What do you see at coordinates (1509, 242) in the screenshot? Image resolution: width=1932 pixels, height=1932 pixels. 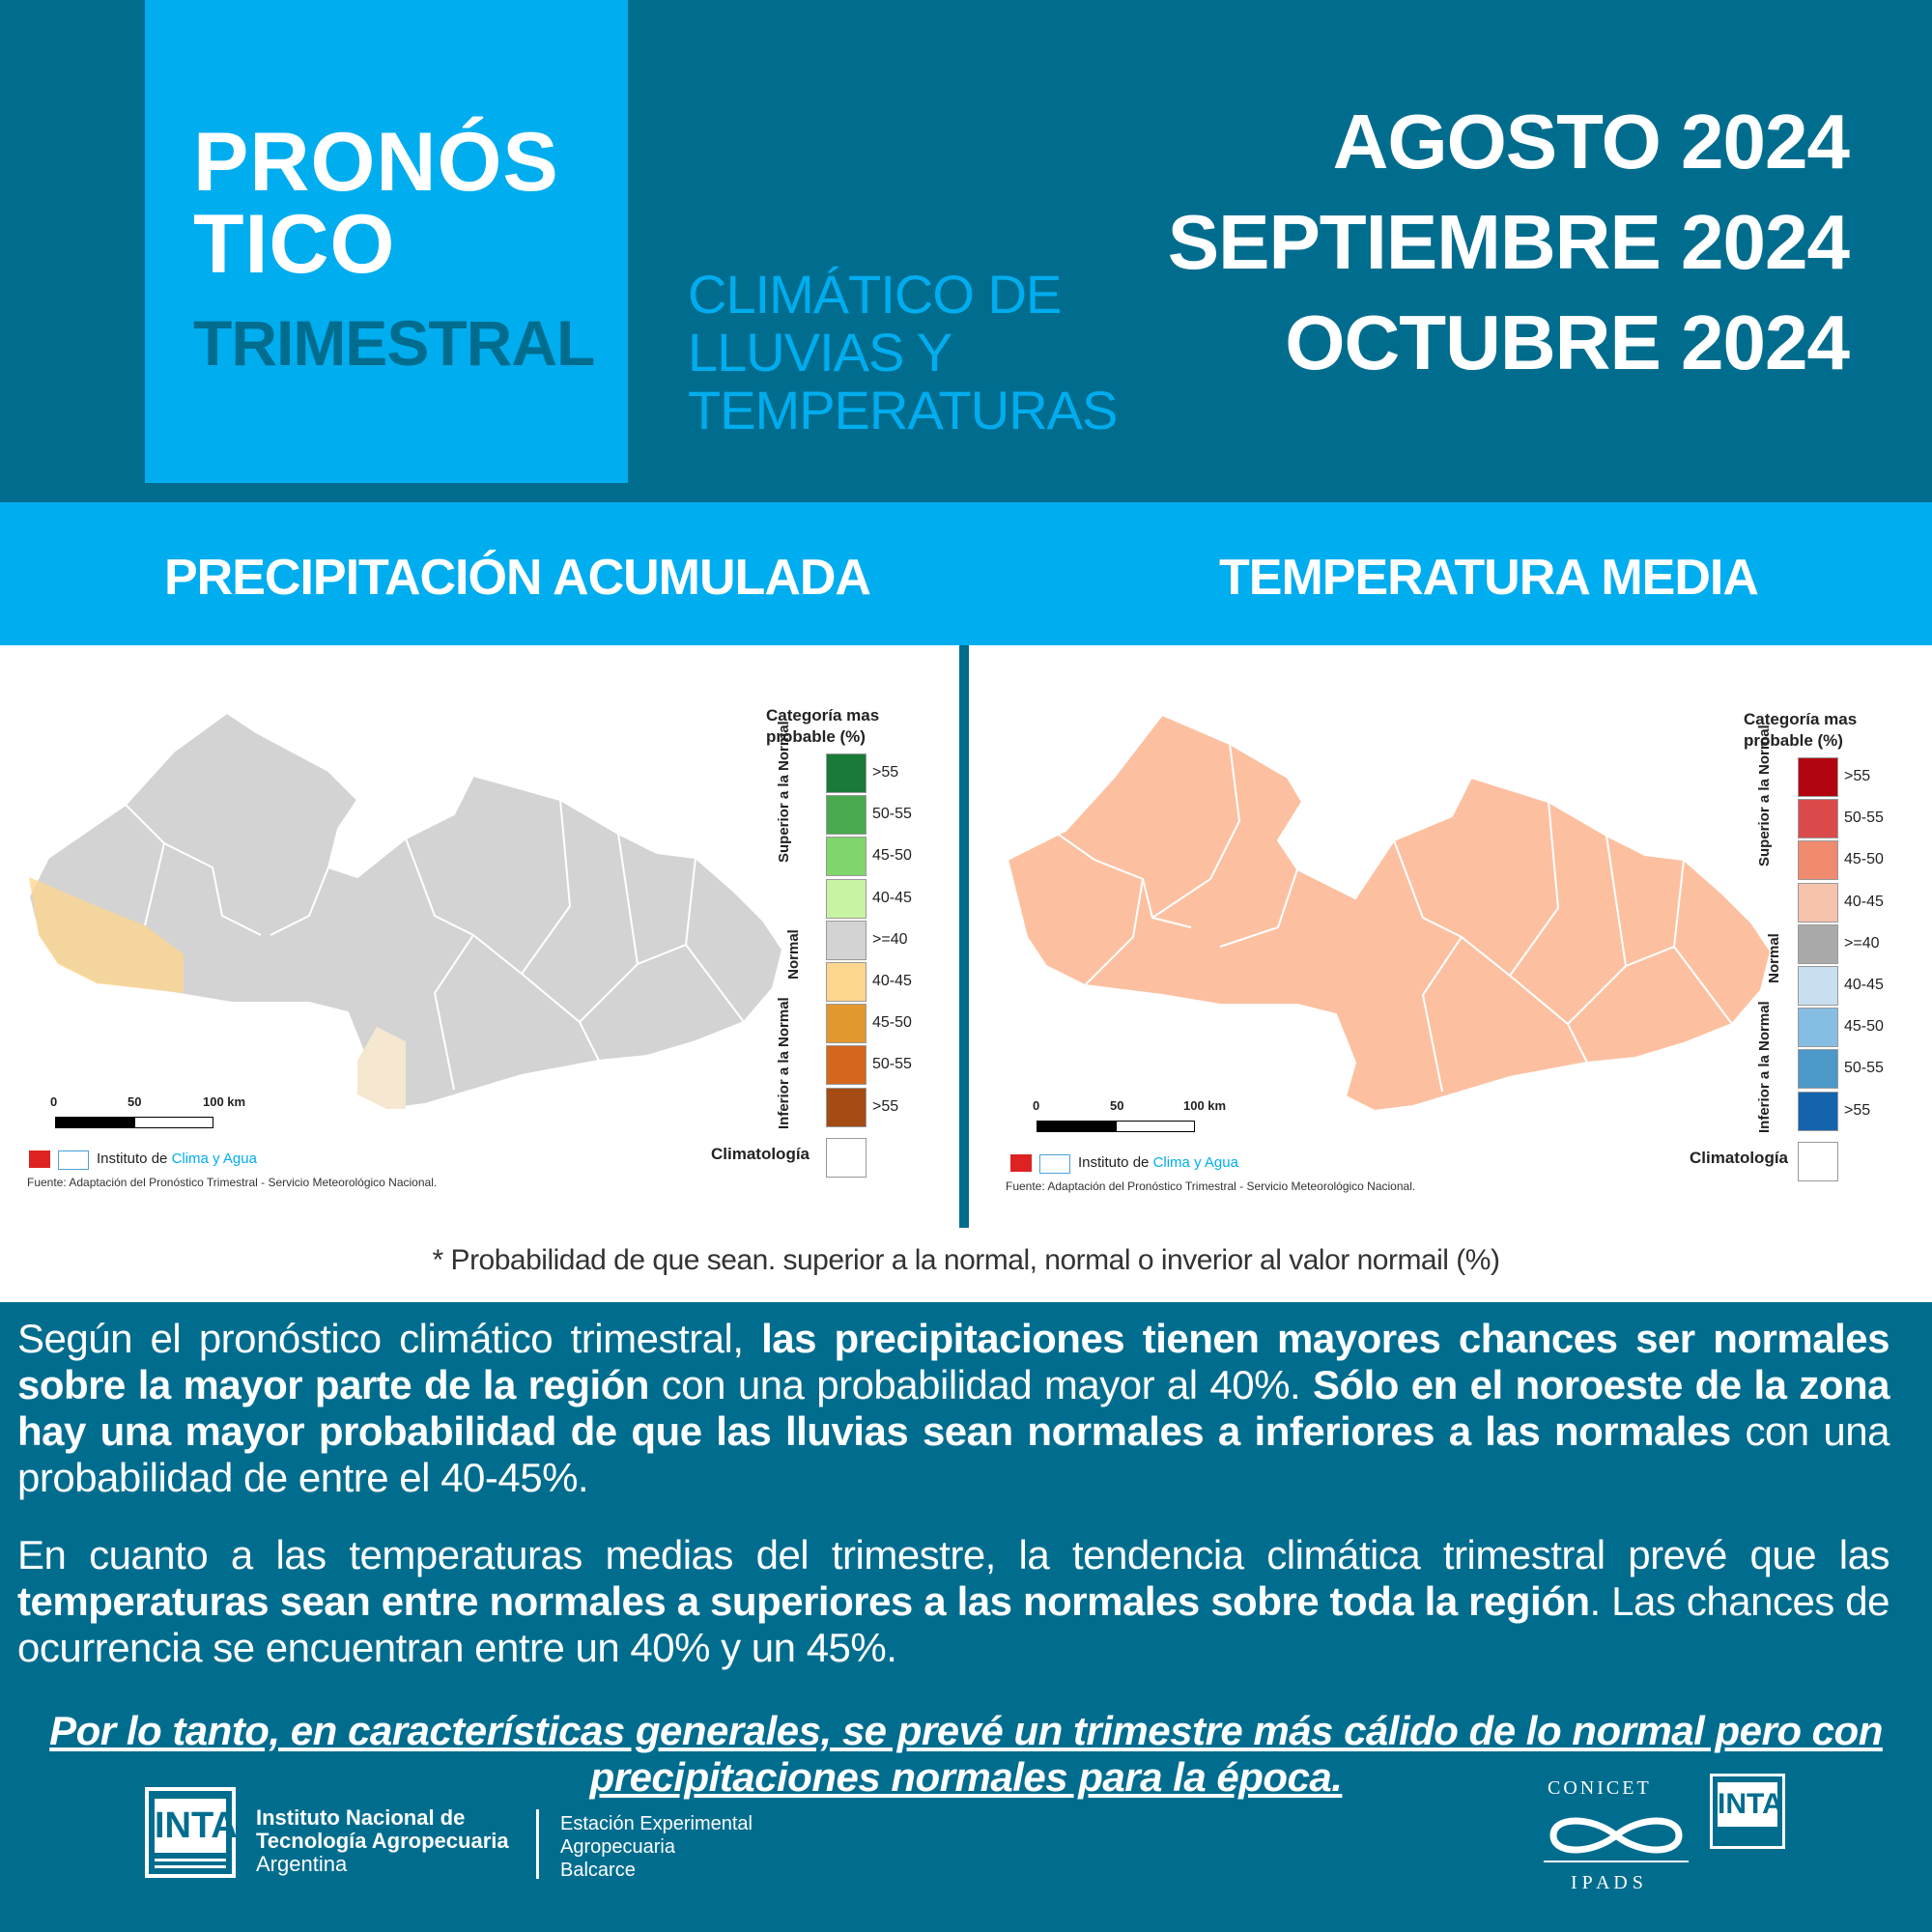 I see `months-list: AGOSTO 2024 SEPTIEMBRE 2024 OCTUBRE 2024` at bounding box center [1509, 242].